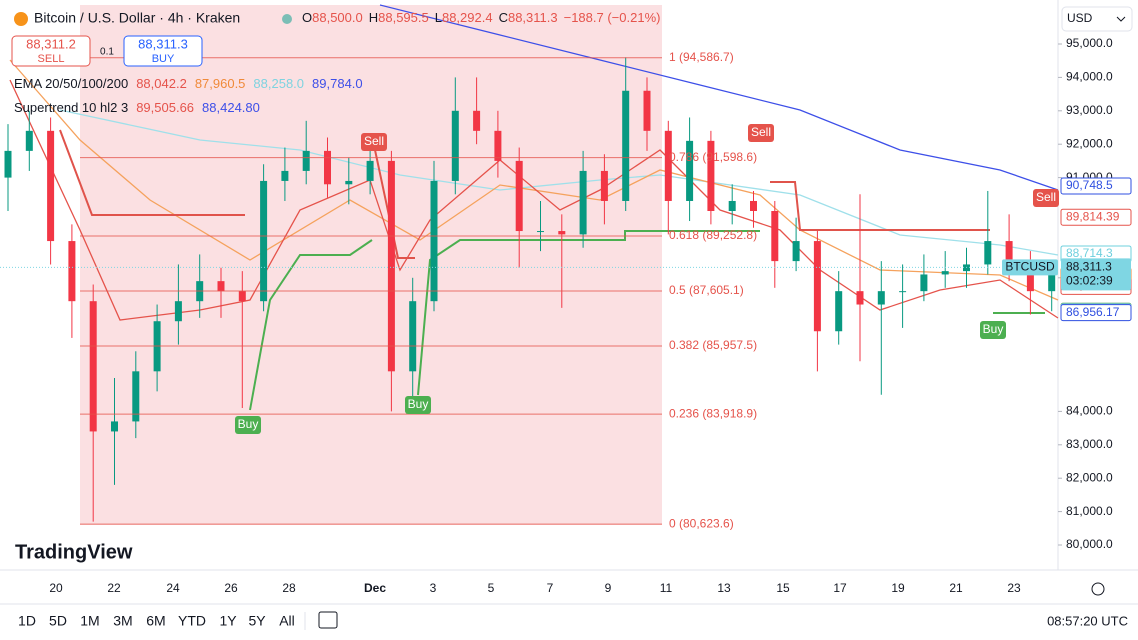 The height and width of the screenshot is (640, 1138). I want to click on currency: USD, so click(1080, 18).